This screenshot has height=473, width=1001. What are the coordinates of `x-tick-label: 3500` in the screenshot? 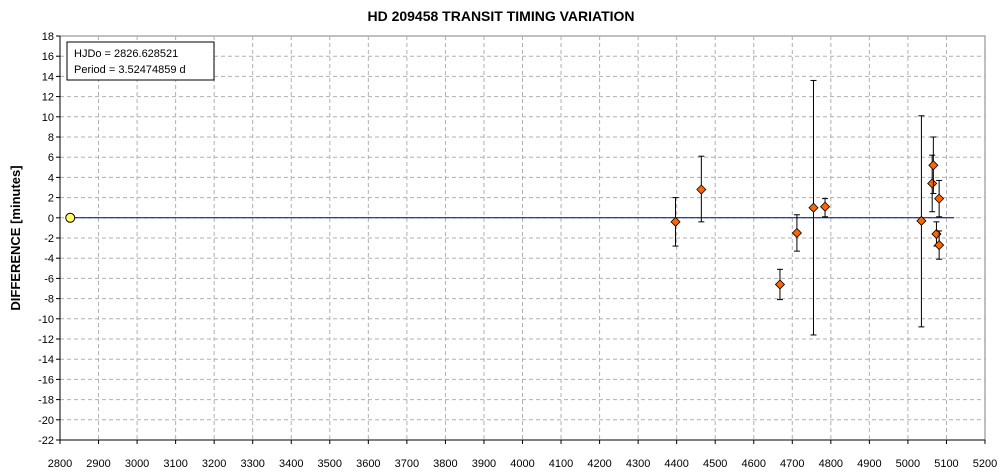 It's located at (330, 464).